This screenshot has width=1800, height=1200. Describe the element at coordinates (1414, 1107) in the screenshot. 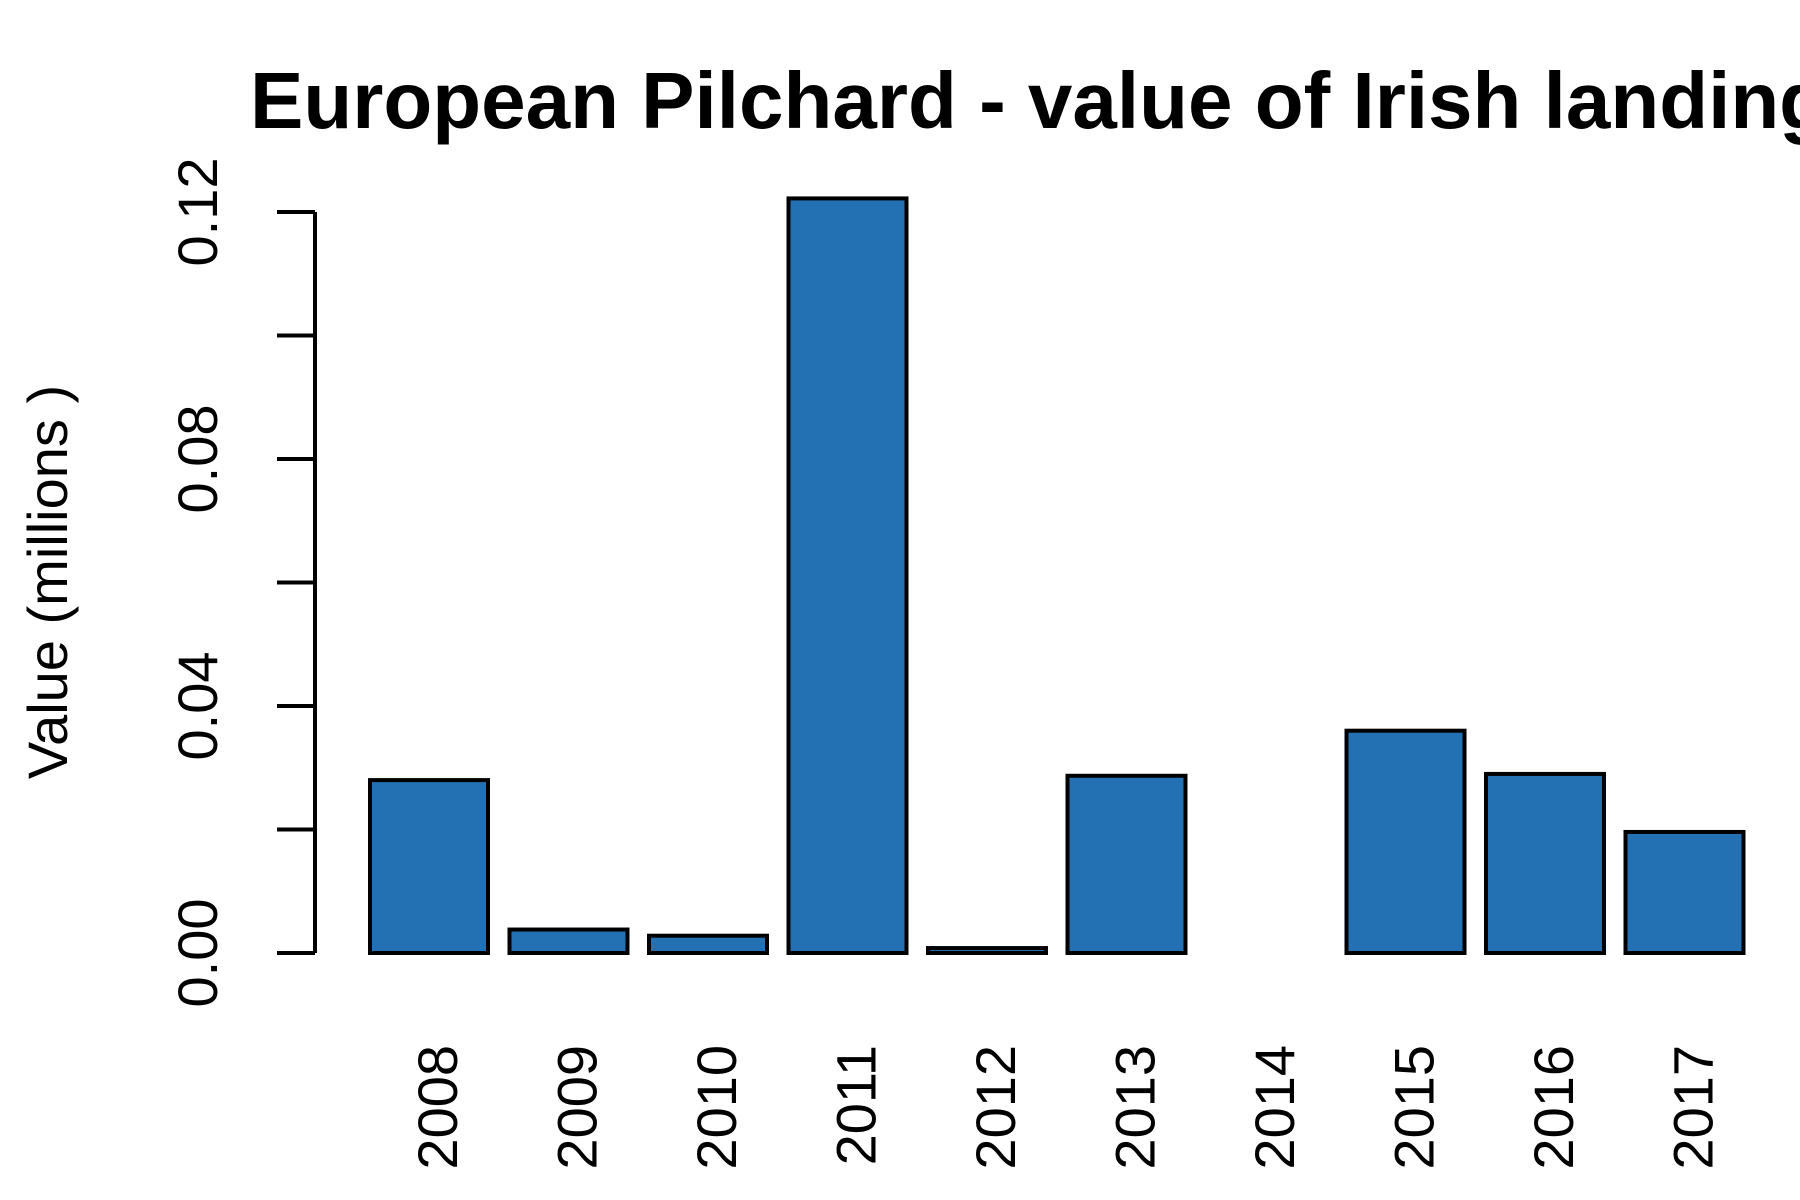

I see `x-tick-label-2015: 2015` at that location.